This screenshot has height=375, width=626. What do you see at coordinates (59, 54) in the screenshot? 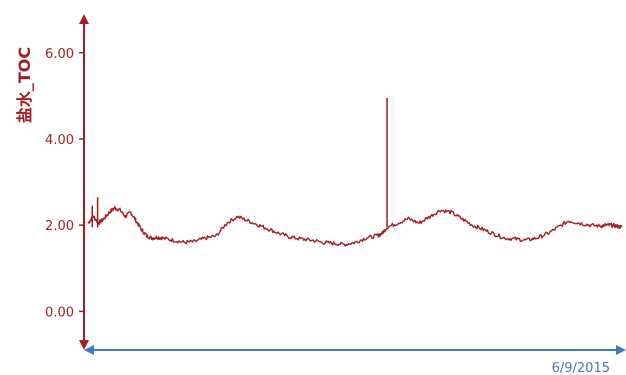
I see `y-tick-label: 6.00` at bounding box center [59, 54].